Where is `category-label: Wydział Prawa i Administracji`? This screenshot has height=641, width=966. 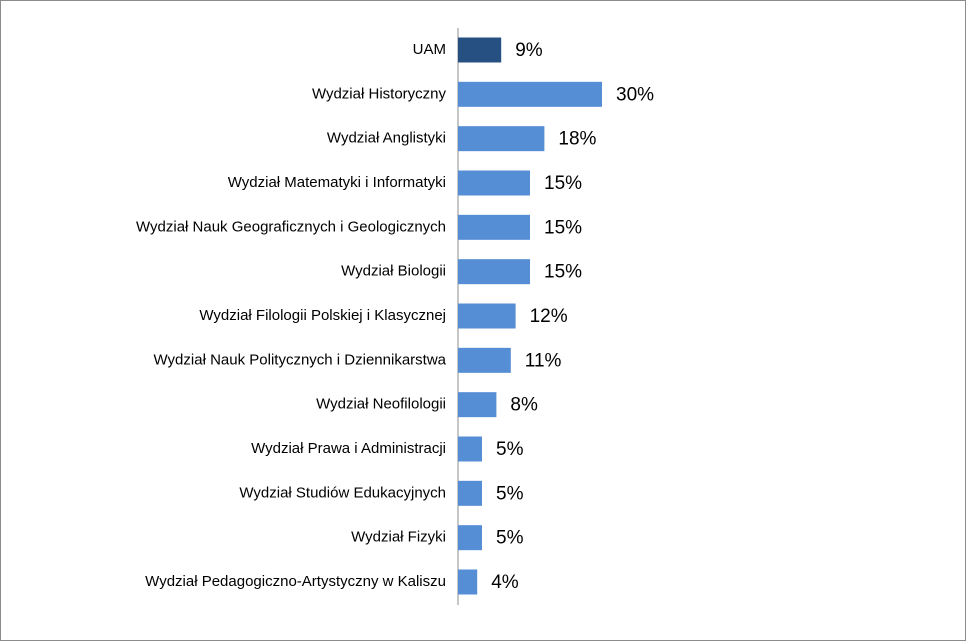
category-label: Wydział Prawa i Administracji is located at coordinates (348, 448).